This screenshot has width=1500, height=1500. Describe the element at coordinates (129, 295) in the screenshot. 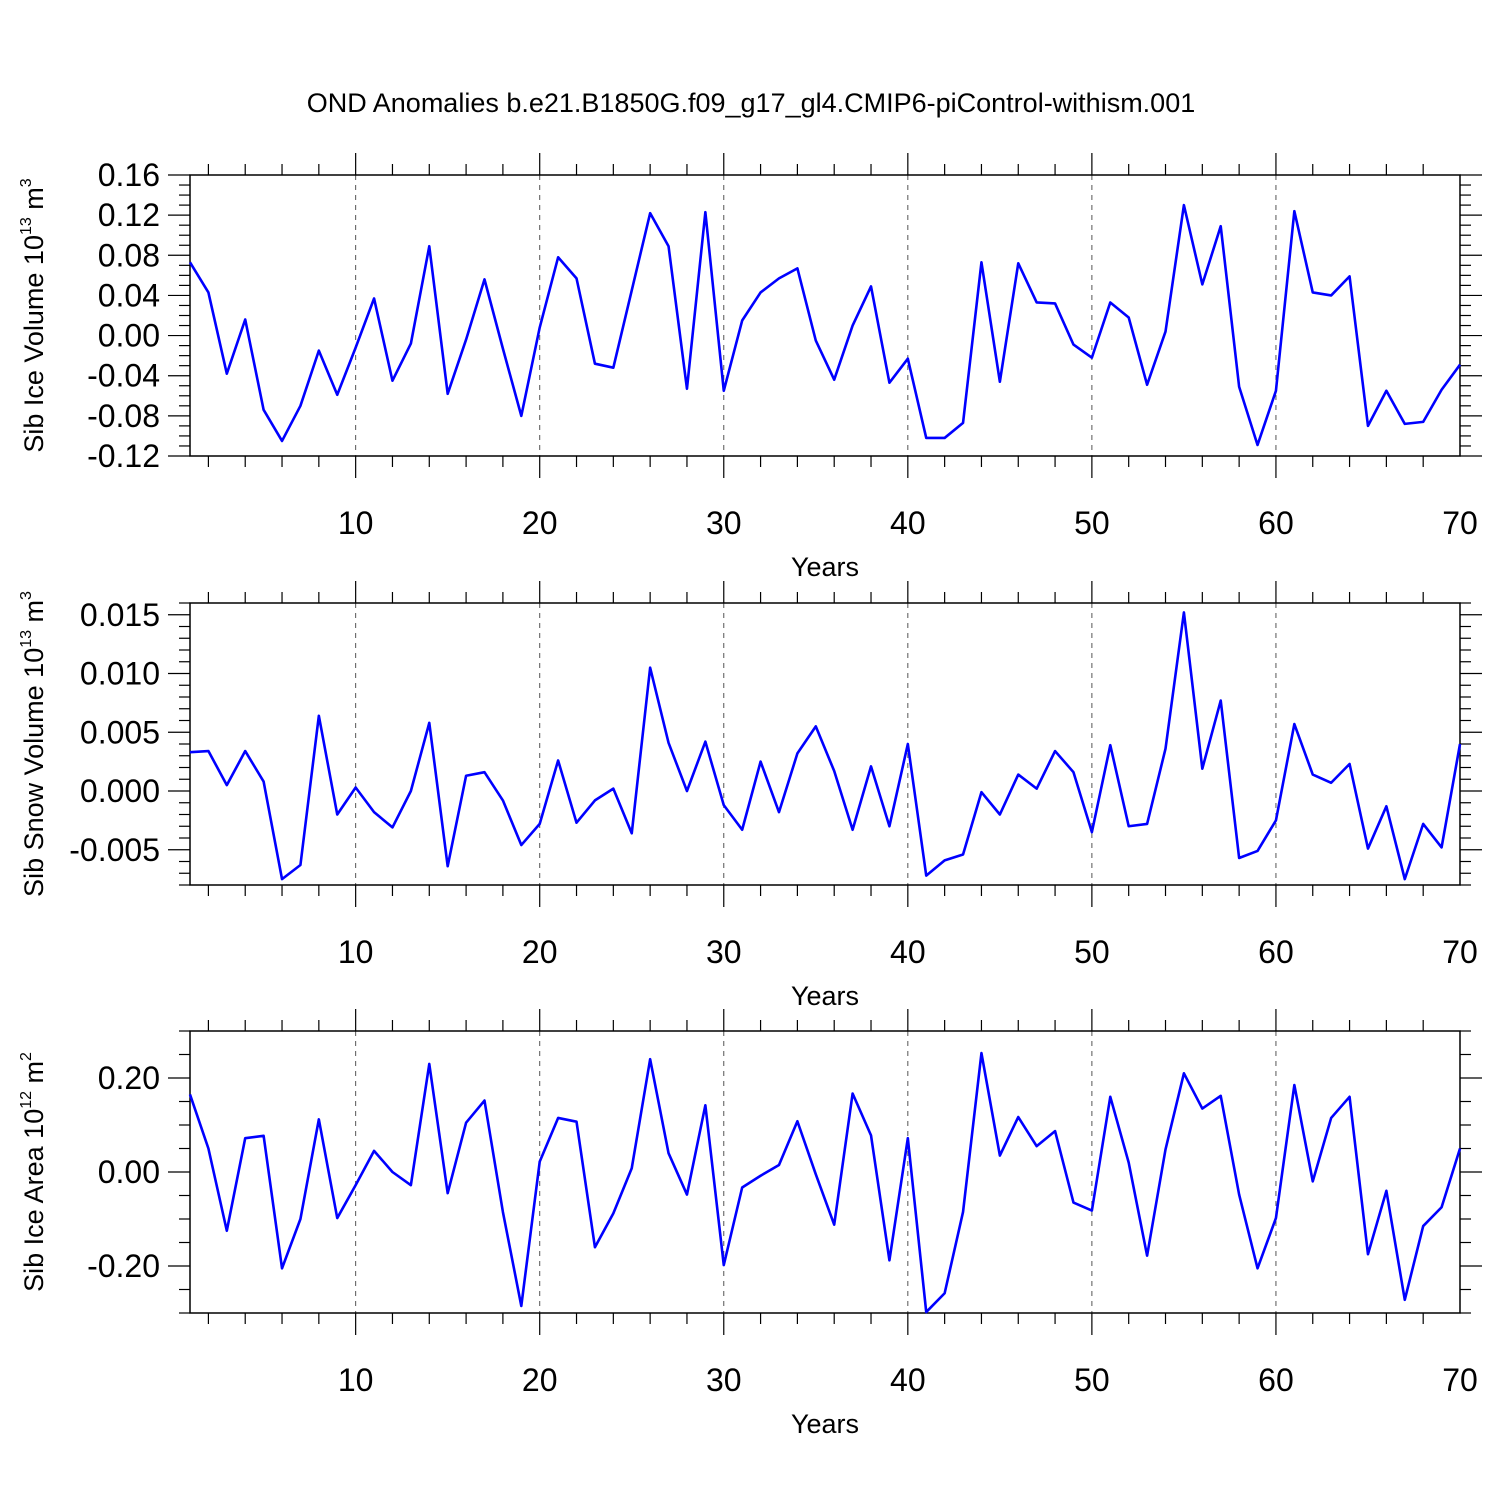

I see `y-tick-label: 0.04` at that location.